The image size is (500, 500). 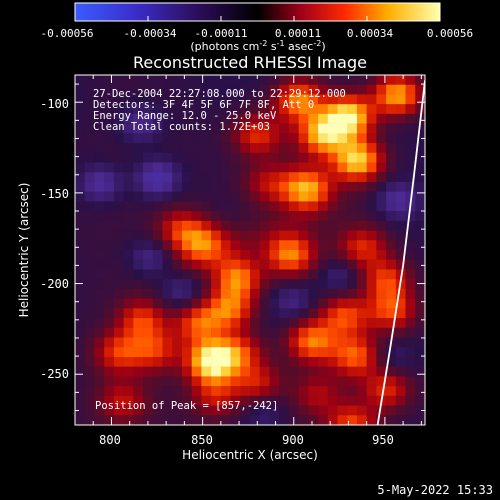 I want to click on colorbar-tick-1: -0.00056, so click(x=67, y=33).